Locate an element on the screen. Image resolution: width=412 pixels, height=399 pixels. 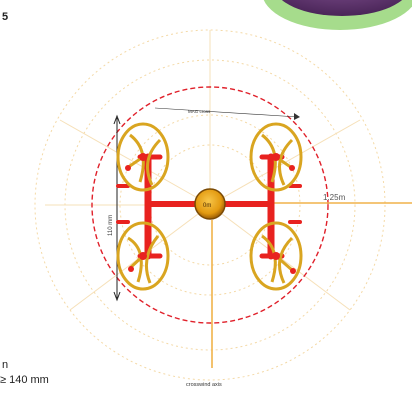
center-hub is located at coordinates (210, 204).